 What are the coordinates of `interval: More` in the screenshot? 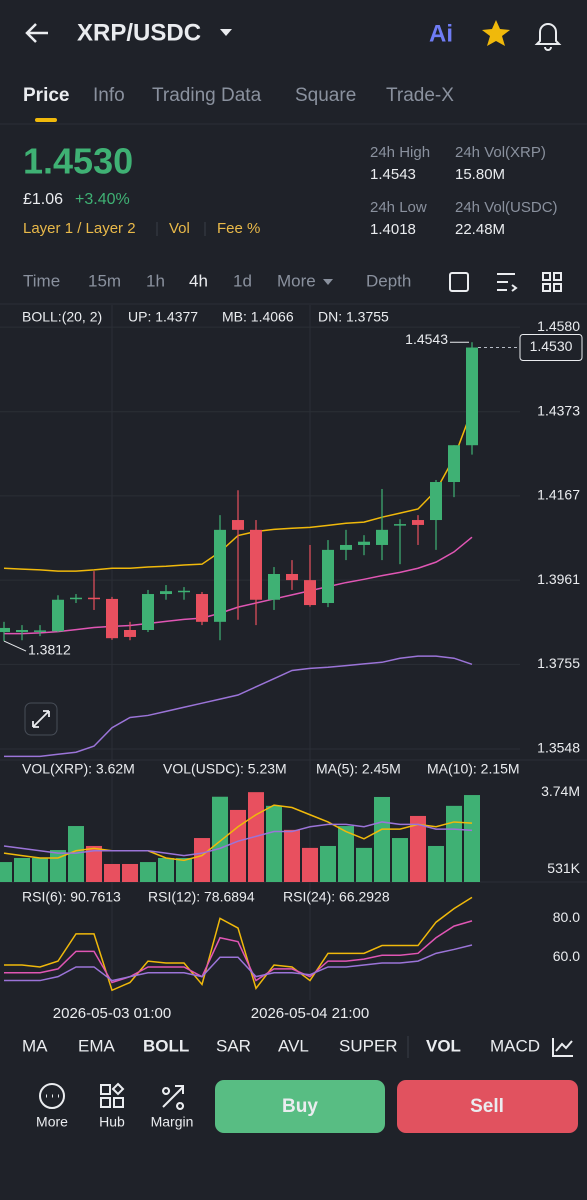 It's located at (296, 280).